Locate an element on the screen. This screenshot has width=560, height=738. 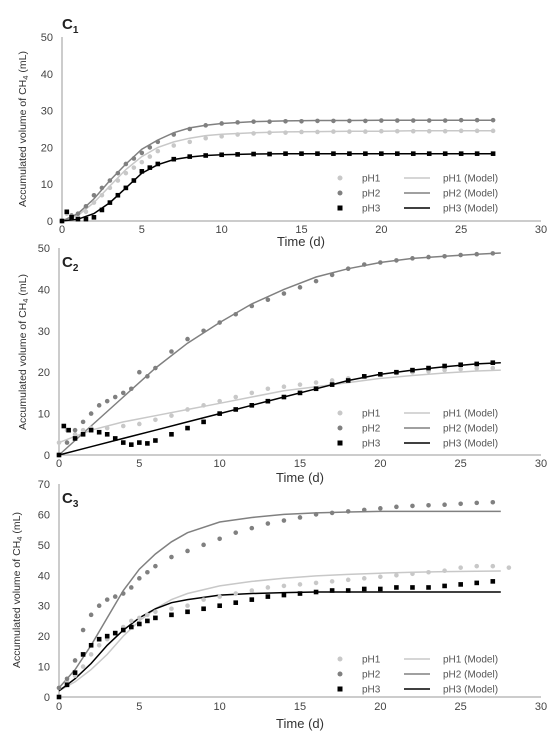
legend-marker-ph3 is located at coordinates (340, 689).